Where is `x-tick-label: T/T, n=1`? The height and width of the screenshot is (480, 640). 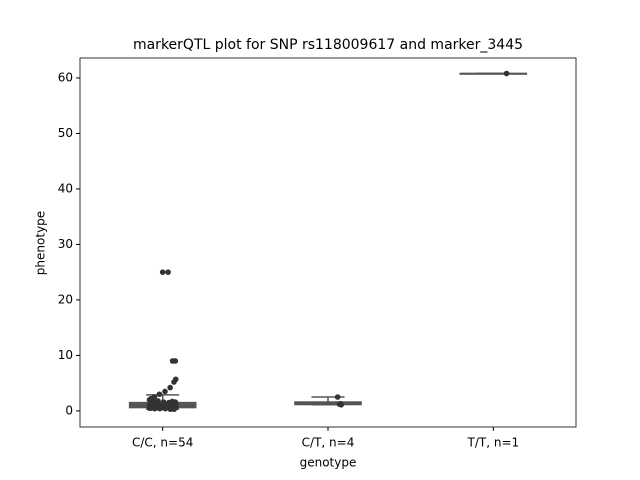
x-tick-label: T/T, n=1 is located at coordinates (493, 443).